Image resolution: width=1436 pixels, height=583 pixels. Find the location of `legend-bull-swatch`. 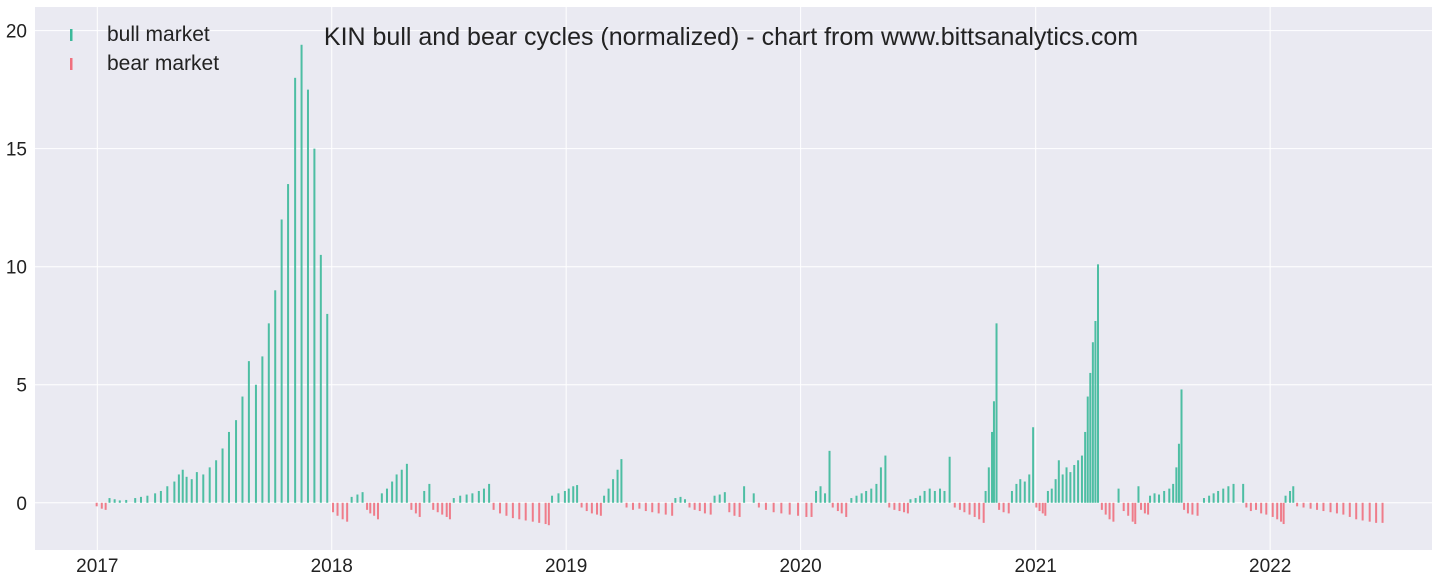

legend-bull-swatch is located at coordinates (71, 35).